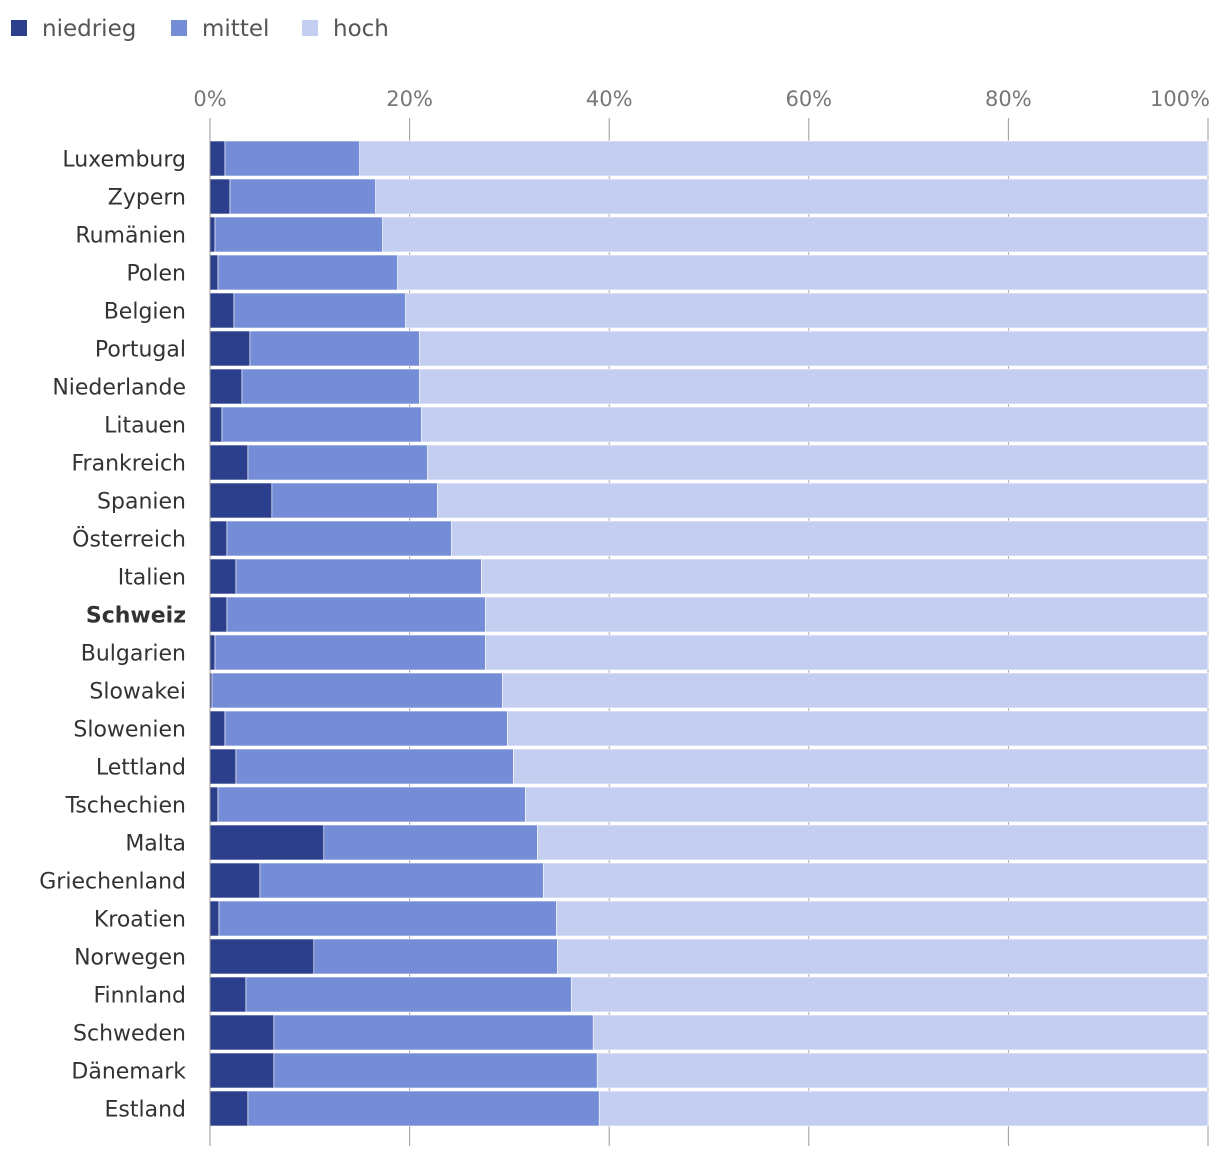  I want to click on bar-mittel-Norwegen, so click(435, 956).